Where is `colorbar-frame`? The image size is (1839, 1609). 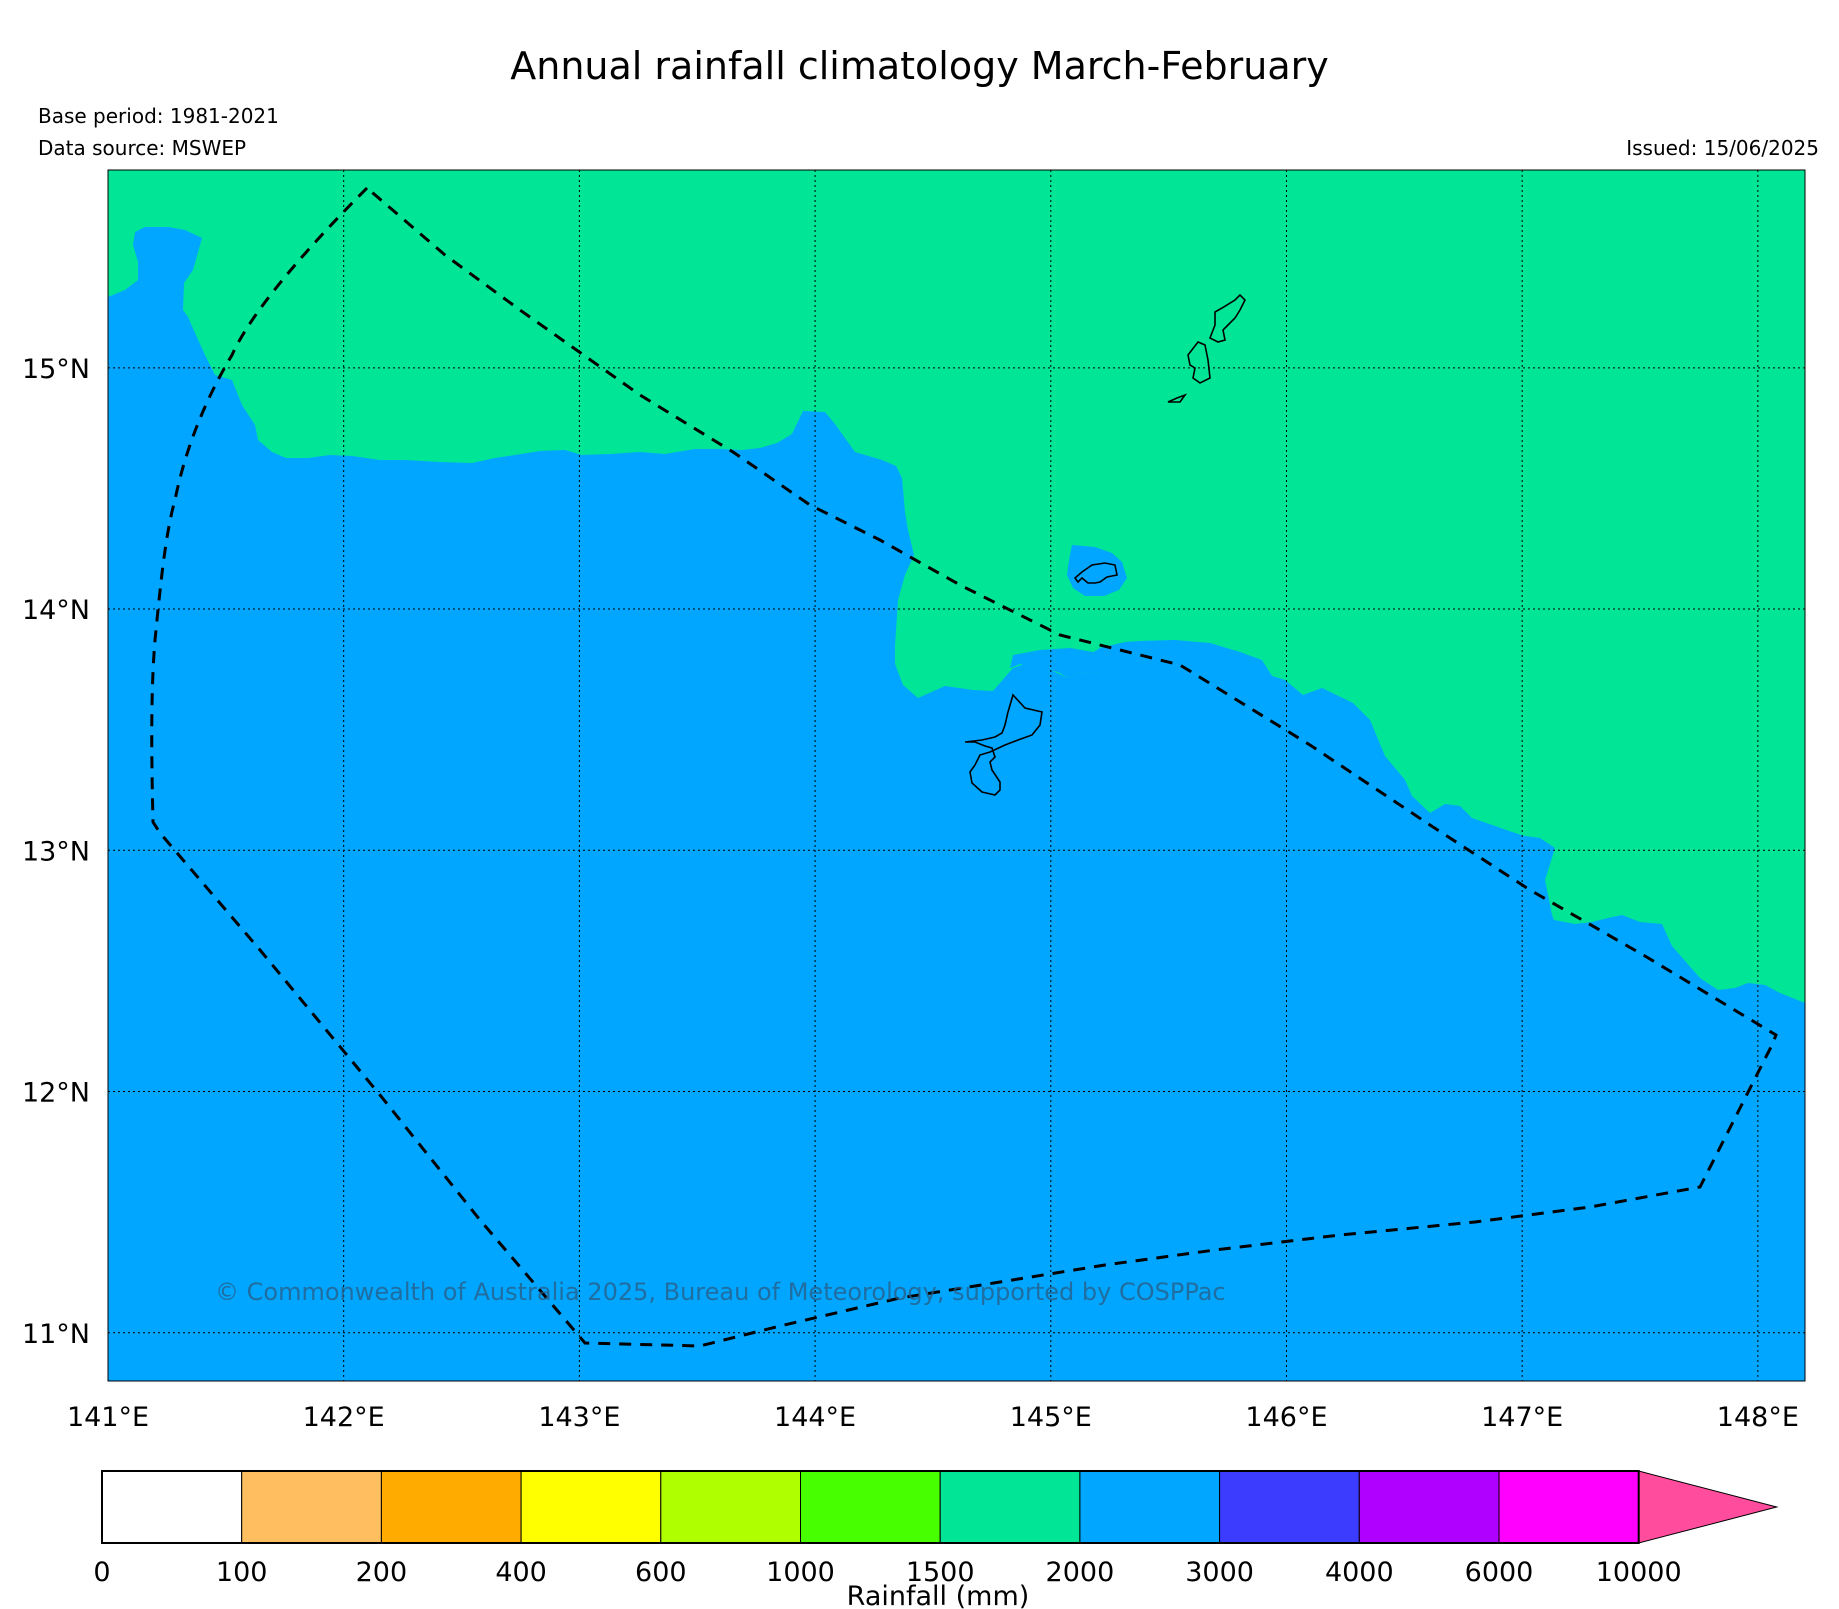
colorbar-frame is located at coordinates (870, 1507).